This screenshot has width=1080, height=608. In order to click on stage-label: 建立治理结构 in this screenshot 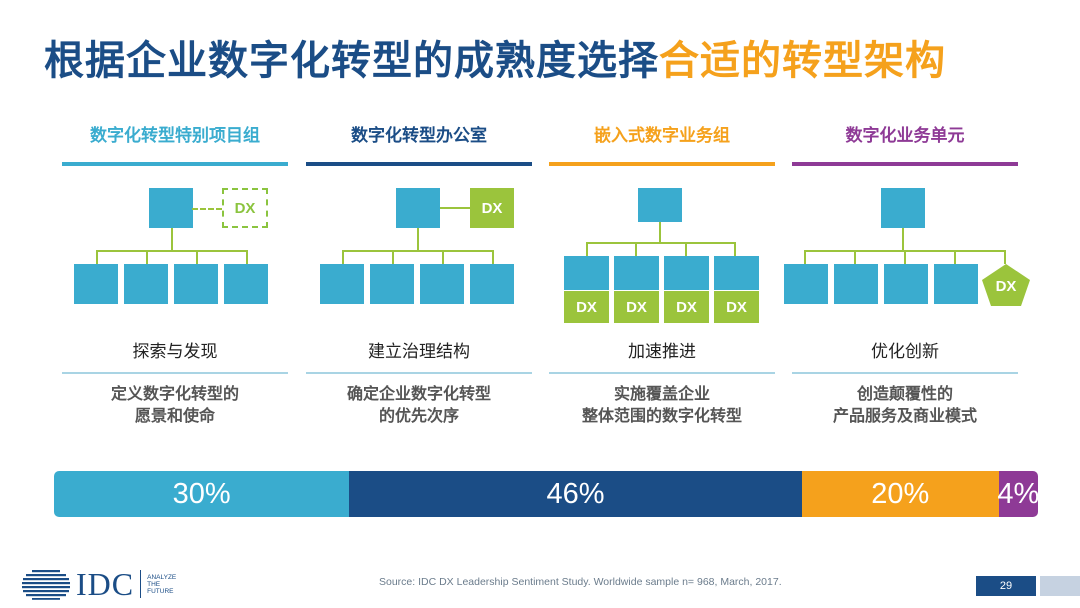, I will do `click(419, 351)`.